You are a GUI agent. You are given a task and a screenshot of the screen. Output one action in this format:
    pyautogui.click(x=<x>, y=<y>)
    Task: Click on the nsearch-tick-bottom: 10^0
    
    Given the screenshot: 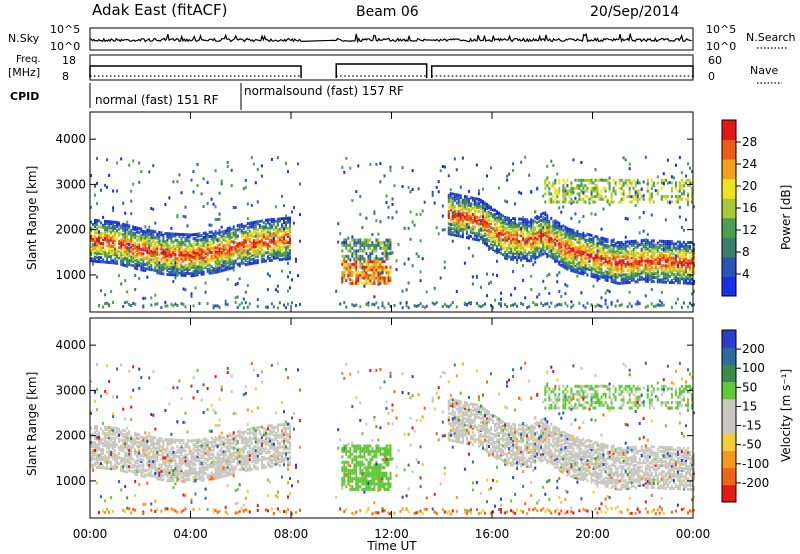 What is the action you would take?
    pyautogui.click(x=721, y=46)
    